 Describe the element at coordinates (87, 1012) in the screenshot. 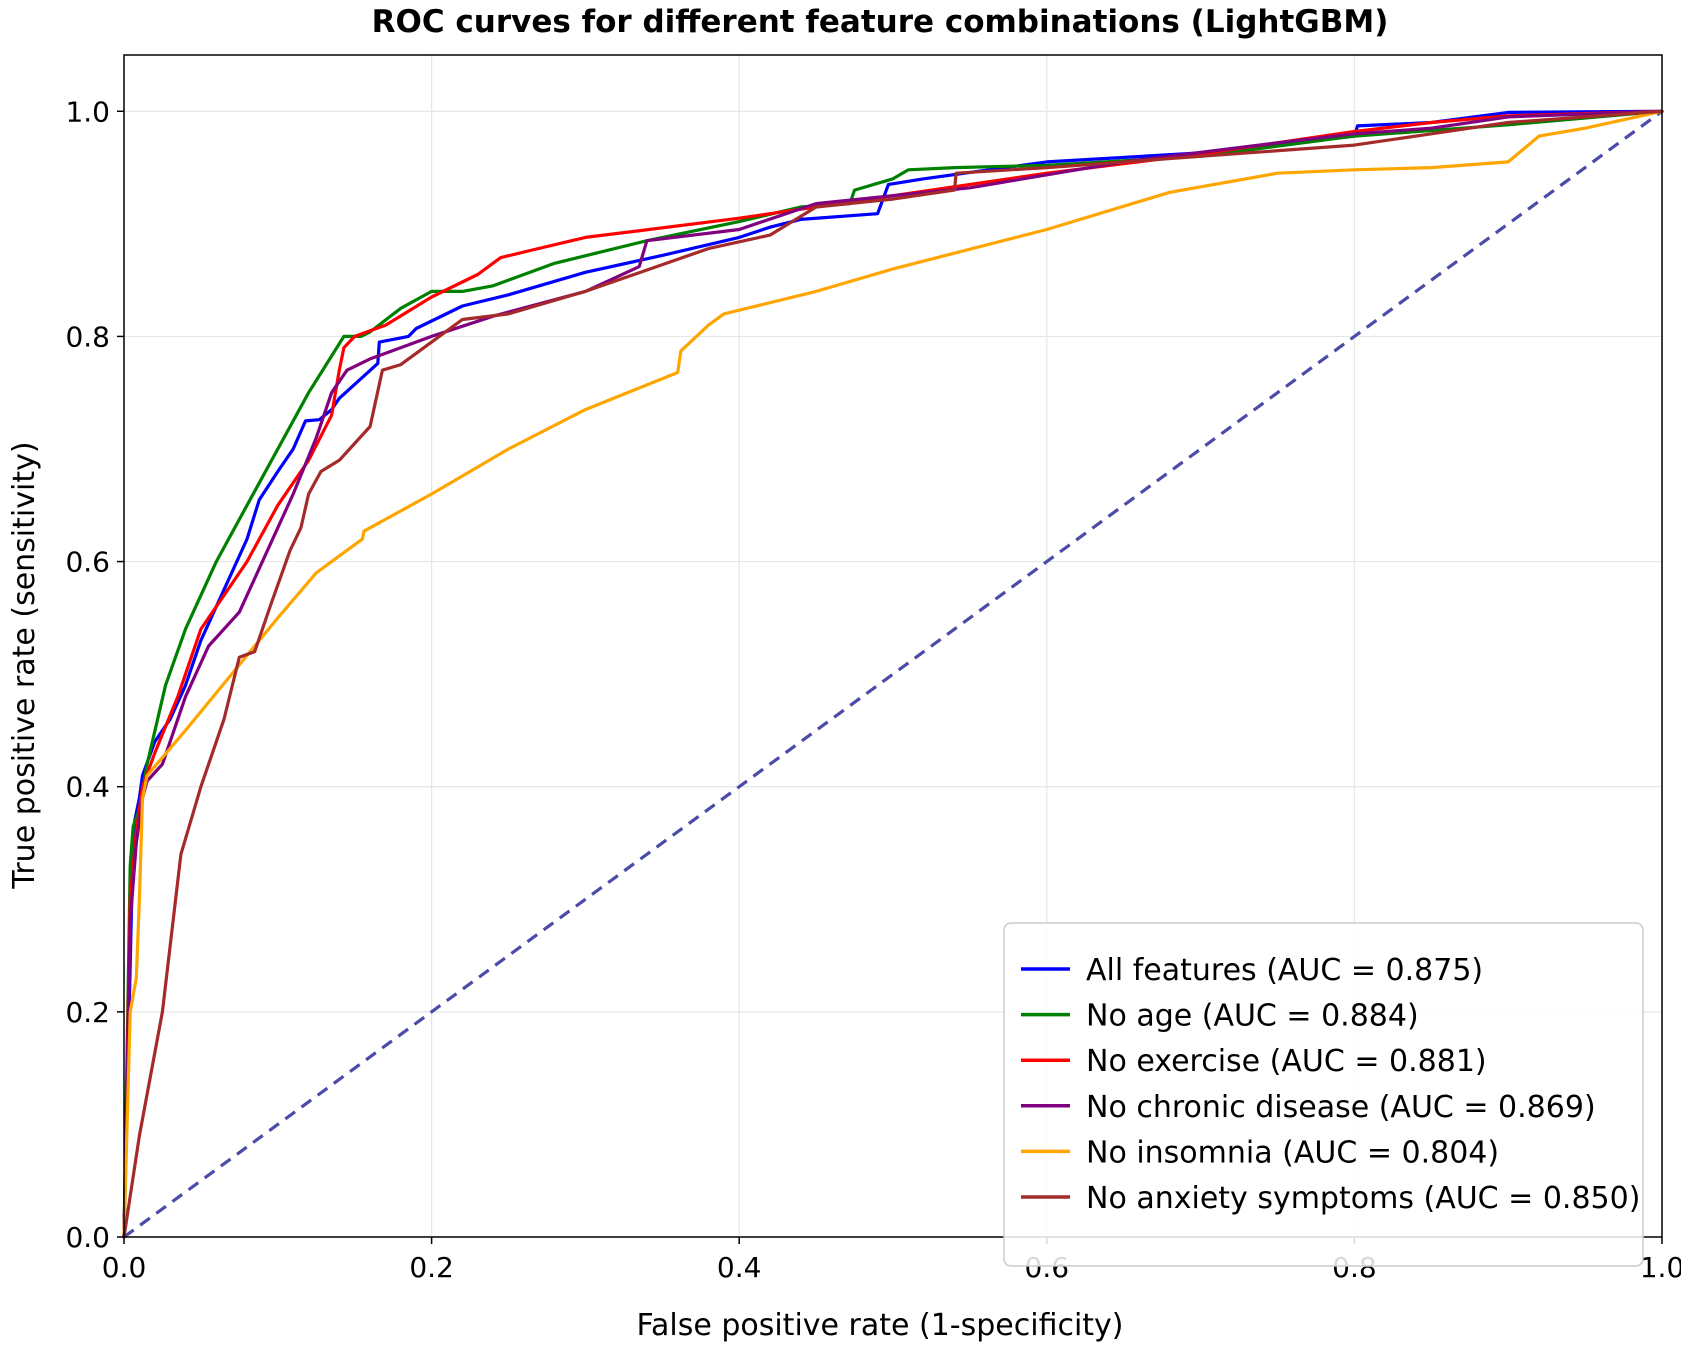

I see `y-tick-label: 0.2` at that location.